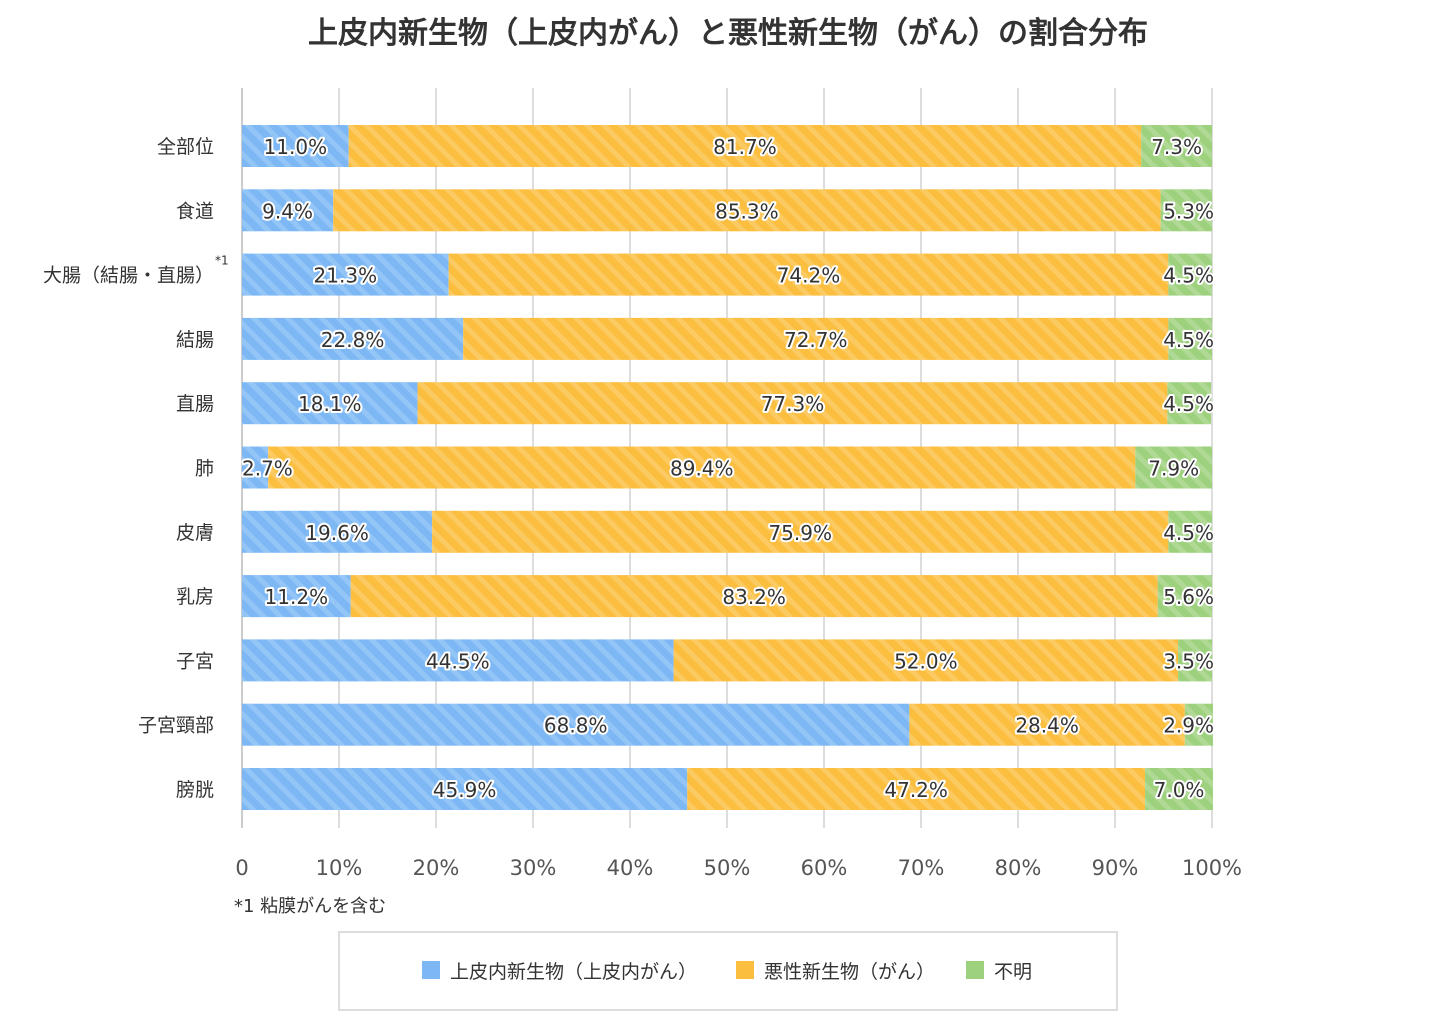  What do you see at coordinates (849, 972) in the screenshot?
I see `legend-label: 悪性新生物（がん）` at bounding box center [849, 972].